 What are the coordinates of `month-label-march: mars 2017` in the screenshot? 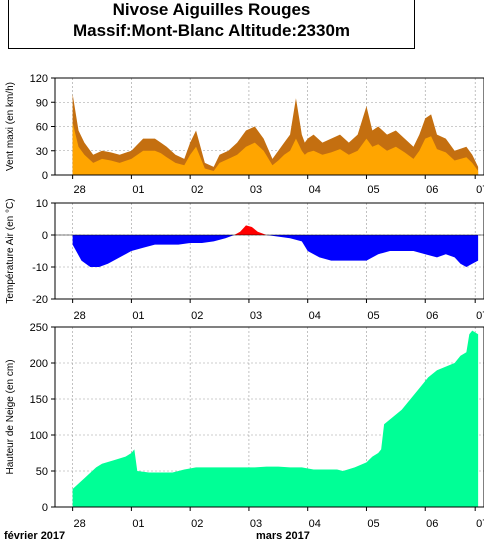 It's located at (283, 535).